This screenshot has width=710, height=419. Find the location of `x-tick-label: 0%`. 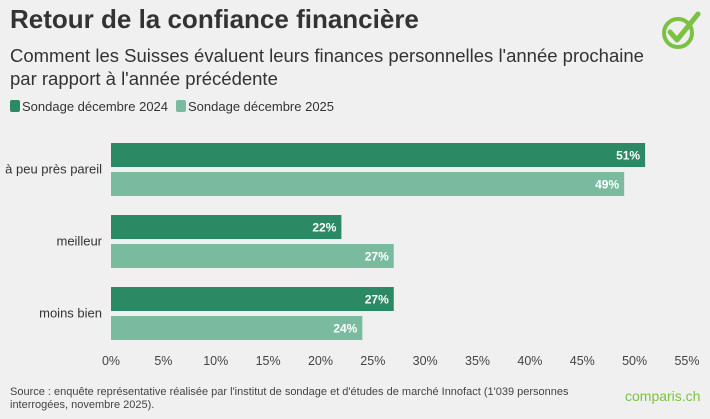

x-tick-label: 0% is located at coordinates (111, 361).